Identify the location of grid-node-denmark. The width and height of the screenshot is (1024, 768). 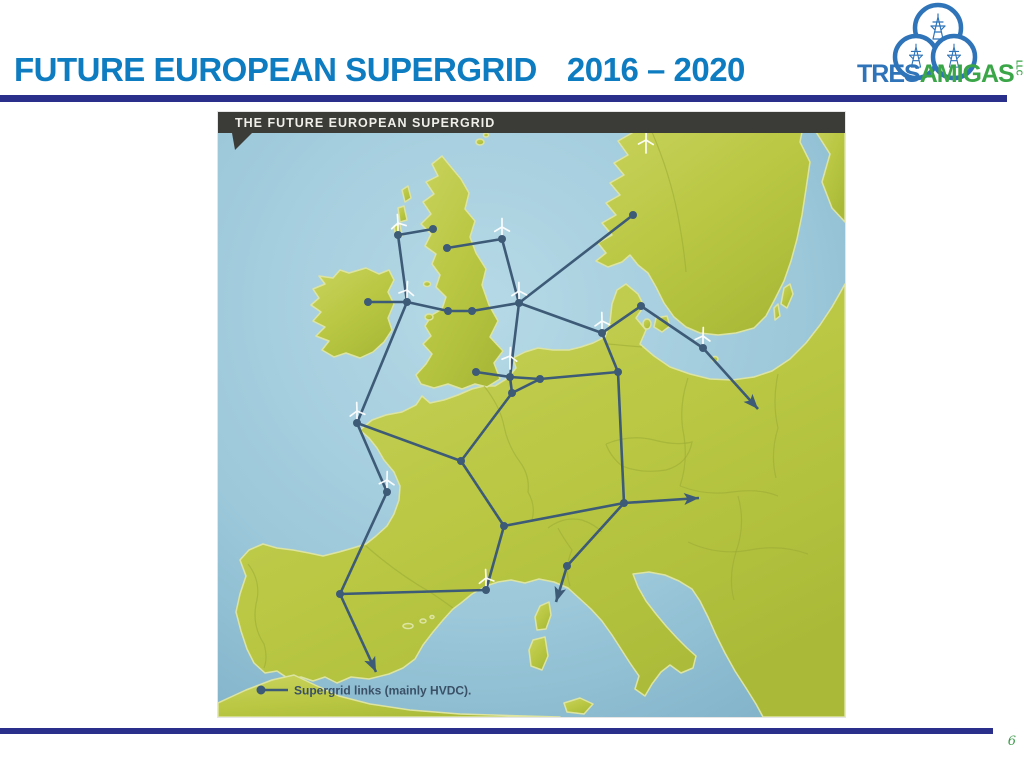
(641, 306).